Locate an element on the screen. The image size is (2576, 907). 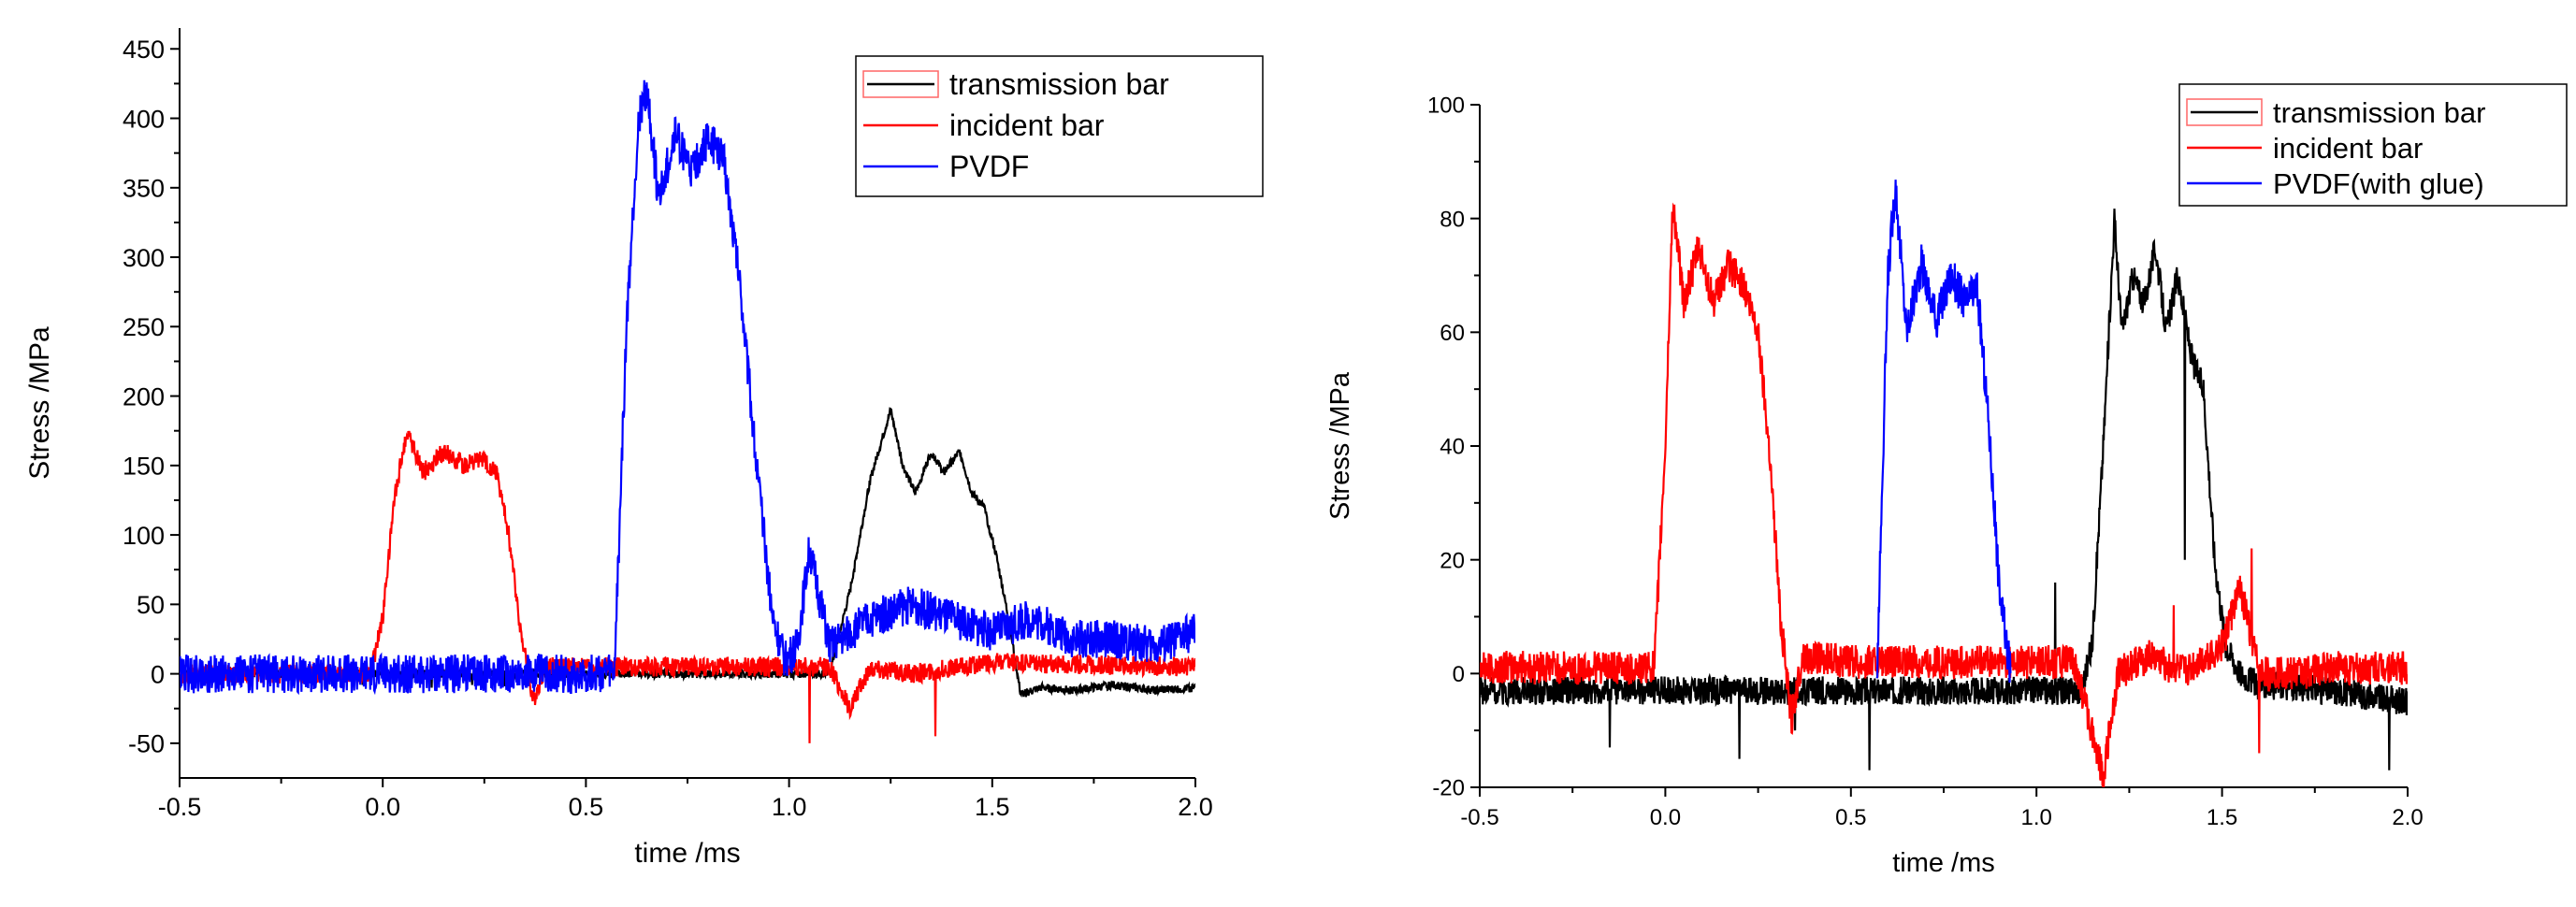
y-tick-label: 250 is located at coordinates (144, 327).